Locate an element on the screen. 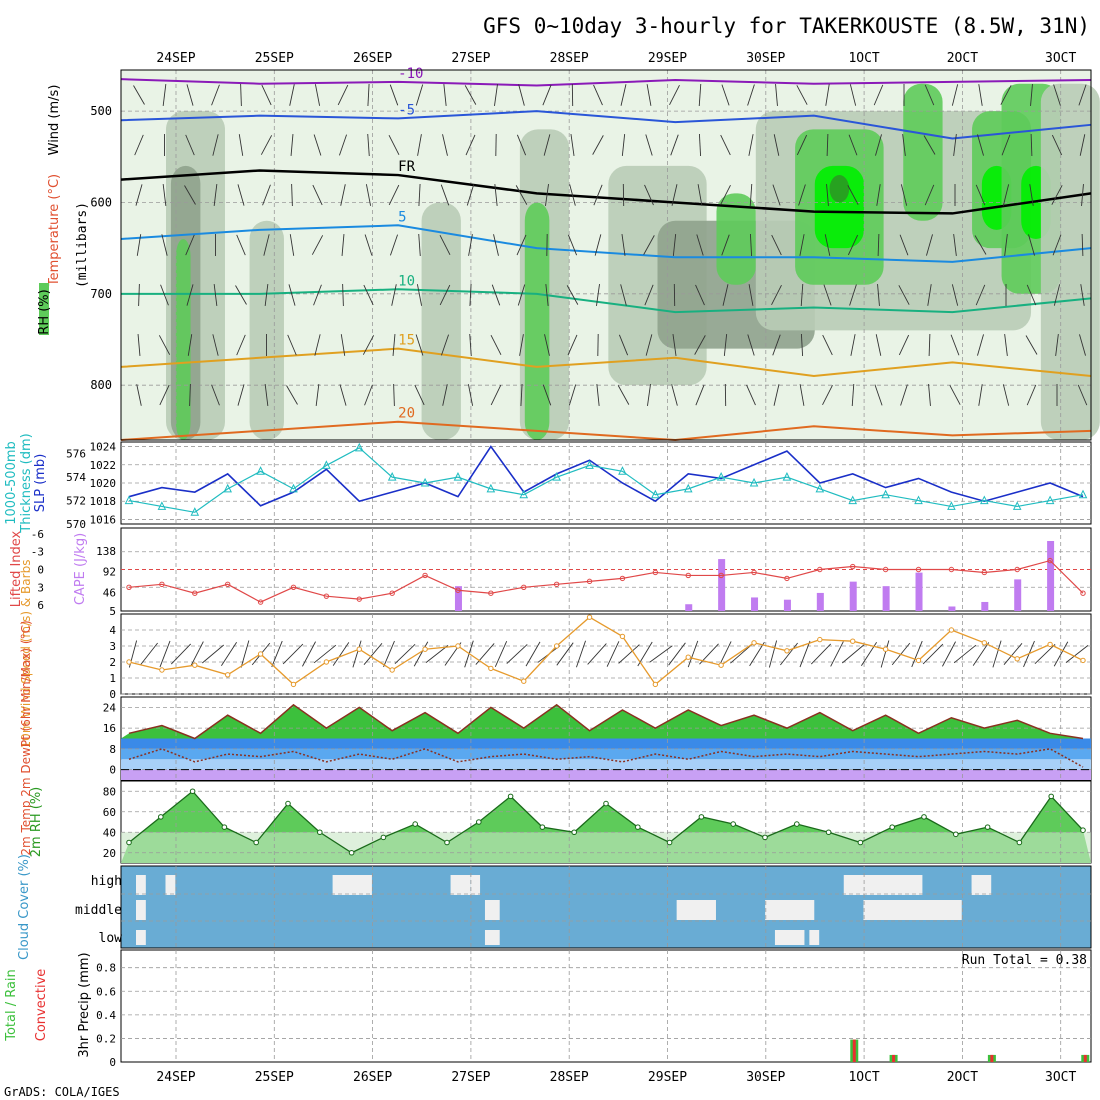 This screenshot has height=1100, width=1100. slp-tick: 1020 is located at coordinates (103, 483).